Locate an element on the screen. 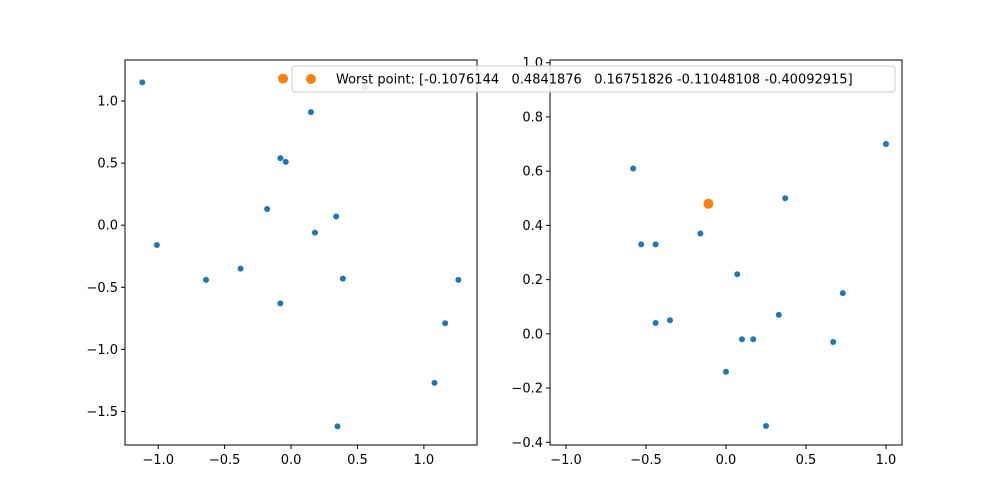 Image resolution: width=1000 pixels, height=500 pixels. y-tick-label: 1.0 is located at coordinates (107, 101).